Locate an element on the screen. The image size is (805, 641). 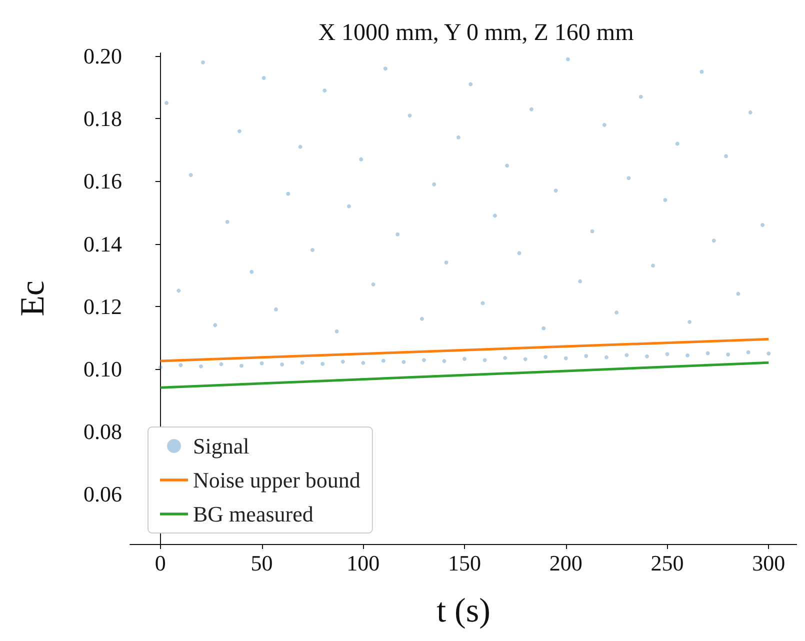
legend-label: BG measured is located at coordinates (253, 514).